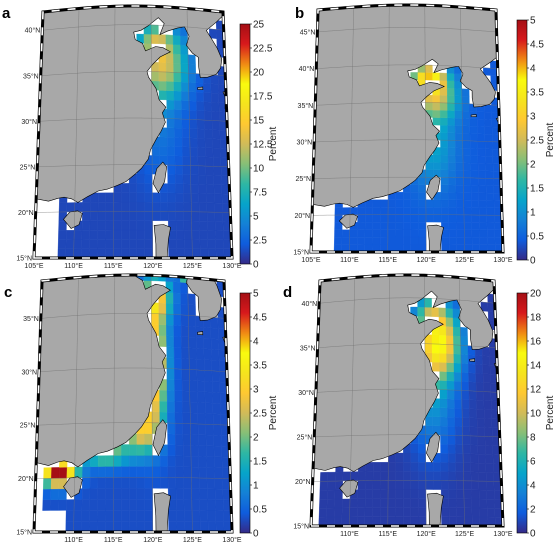 The image size is (553, 542). What do you see at coordinates (306, 393) in the screenshot?
I see `lat-tick-label: 30°N` at bounding box center [306, 393].